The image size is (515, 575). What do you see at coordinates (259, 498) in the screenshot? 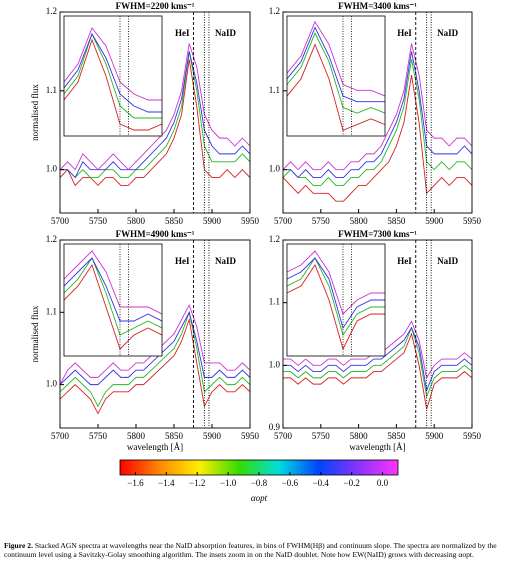
I see `colorbar-label: αopt` at bounding box center [259, 498].